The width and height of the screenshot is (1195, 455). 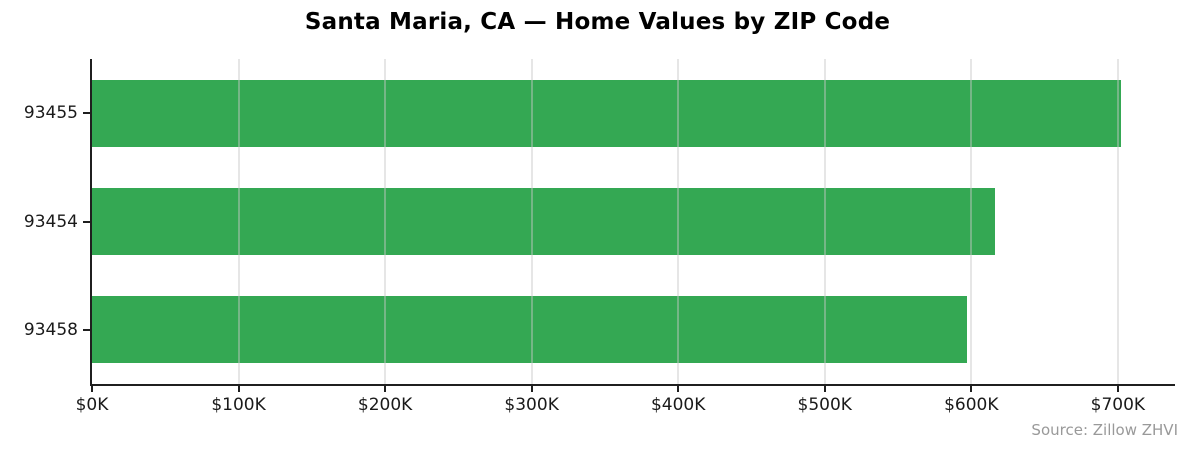 I want to click on y-tick-label: 93458, so click(x=50, y=329).